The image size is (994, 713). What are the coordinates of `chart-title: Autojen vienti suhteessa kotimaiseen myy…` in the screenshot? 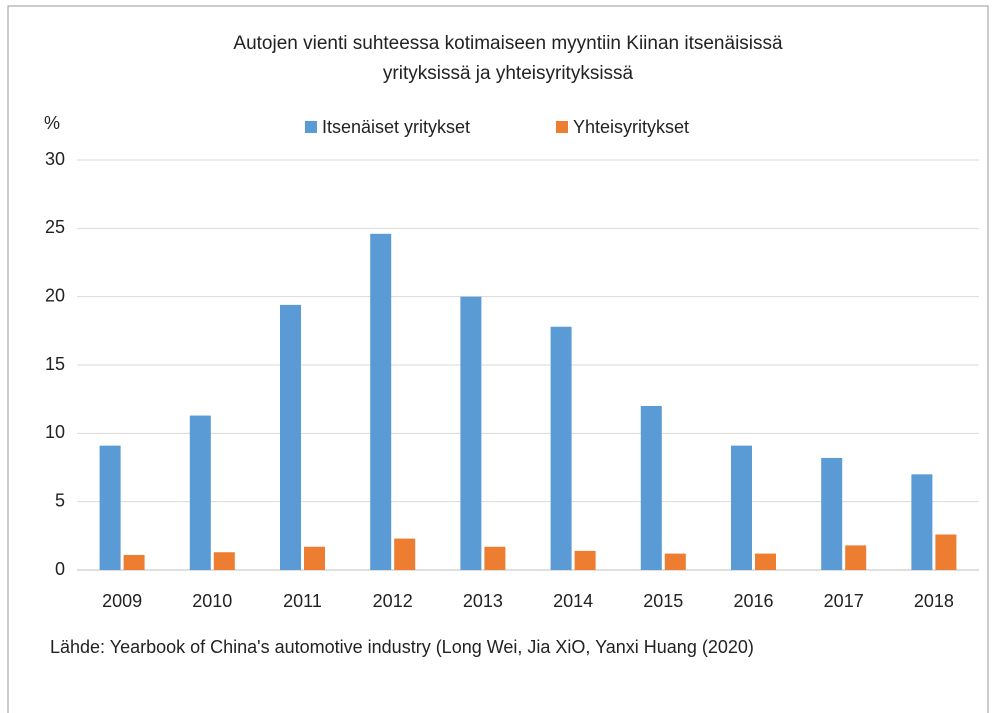 It's located at (508, 43).